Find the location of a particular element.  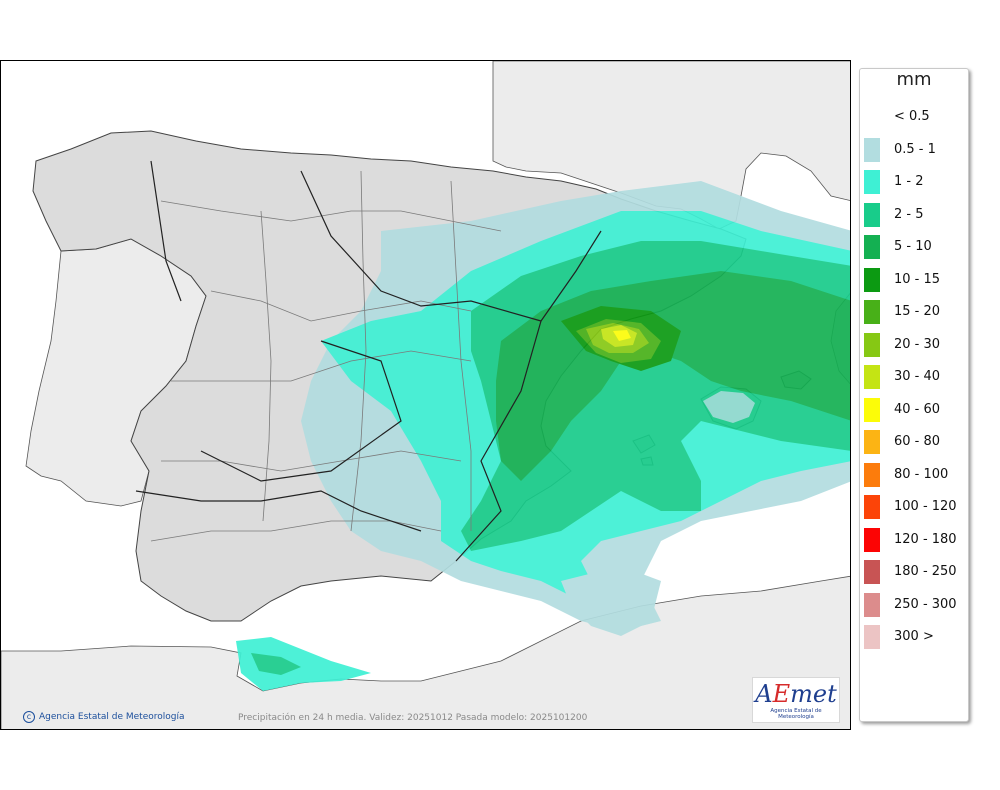

legend-row: 40 - 60 is located at coordinates (916, 409).